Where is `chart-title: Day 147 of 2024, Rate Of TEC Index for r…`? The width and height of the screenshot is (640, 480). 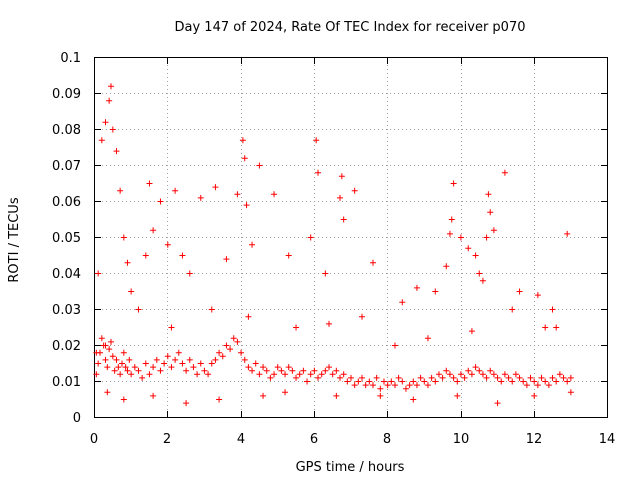
chart-title: Day 147 of 2024, Rate Of TEC Index for r… is located at coordinates (350, 27).